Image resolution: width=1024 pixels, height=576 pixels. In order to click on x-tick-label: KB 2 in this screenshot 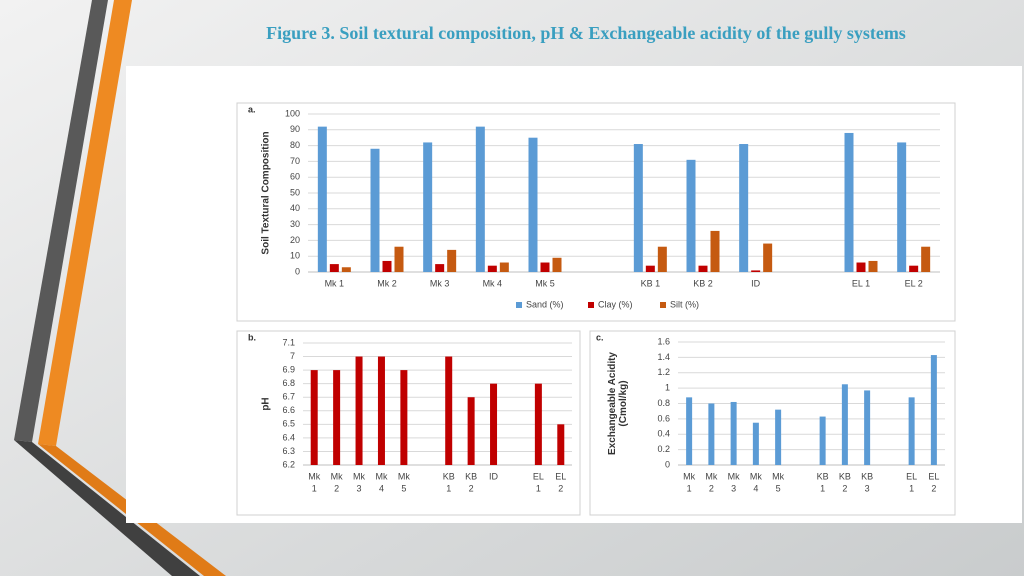, I will do `click(703, 283)`.